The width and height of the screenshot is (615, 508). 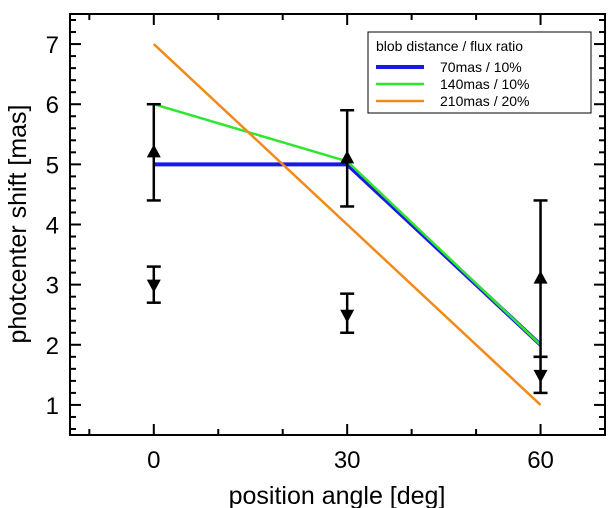 What do you see at coordinates (485, 101) in the screenshot?
I see `legend-label: 210mas / 20%` at bounding box center [485, 101].